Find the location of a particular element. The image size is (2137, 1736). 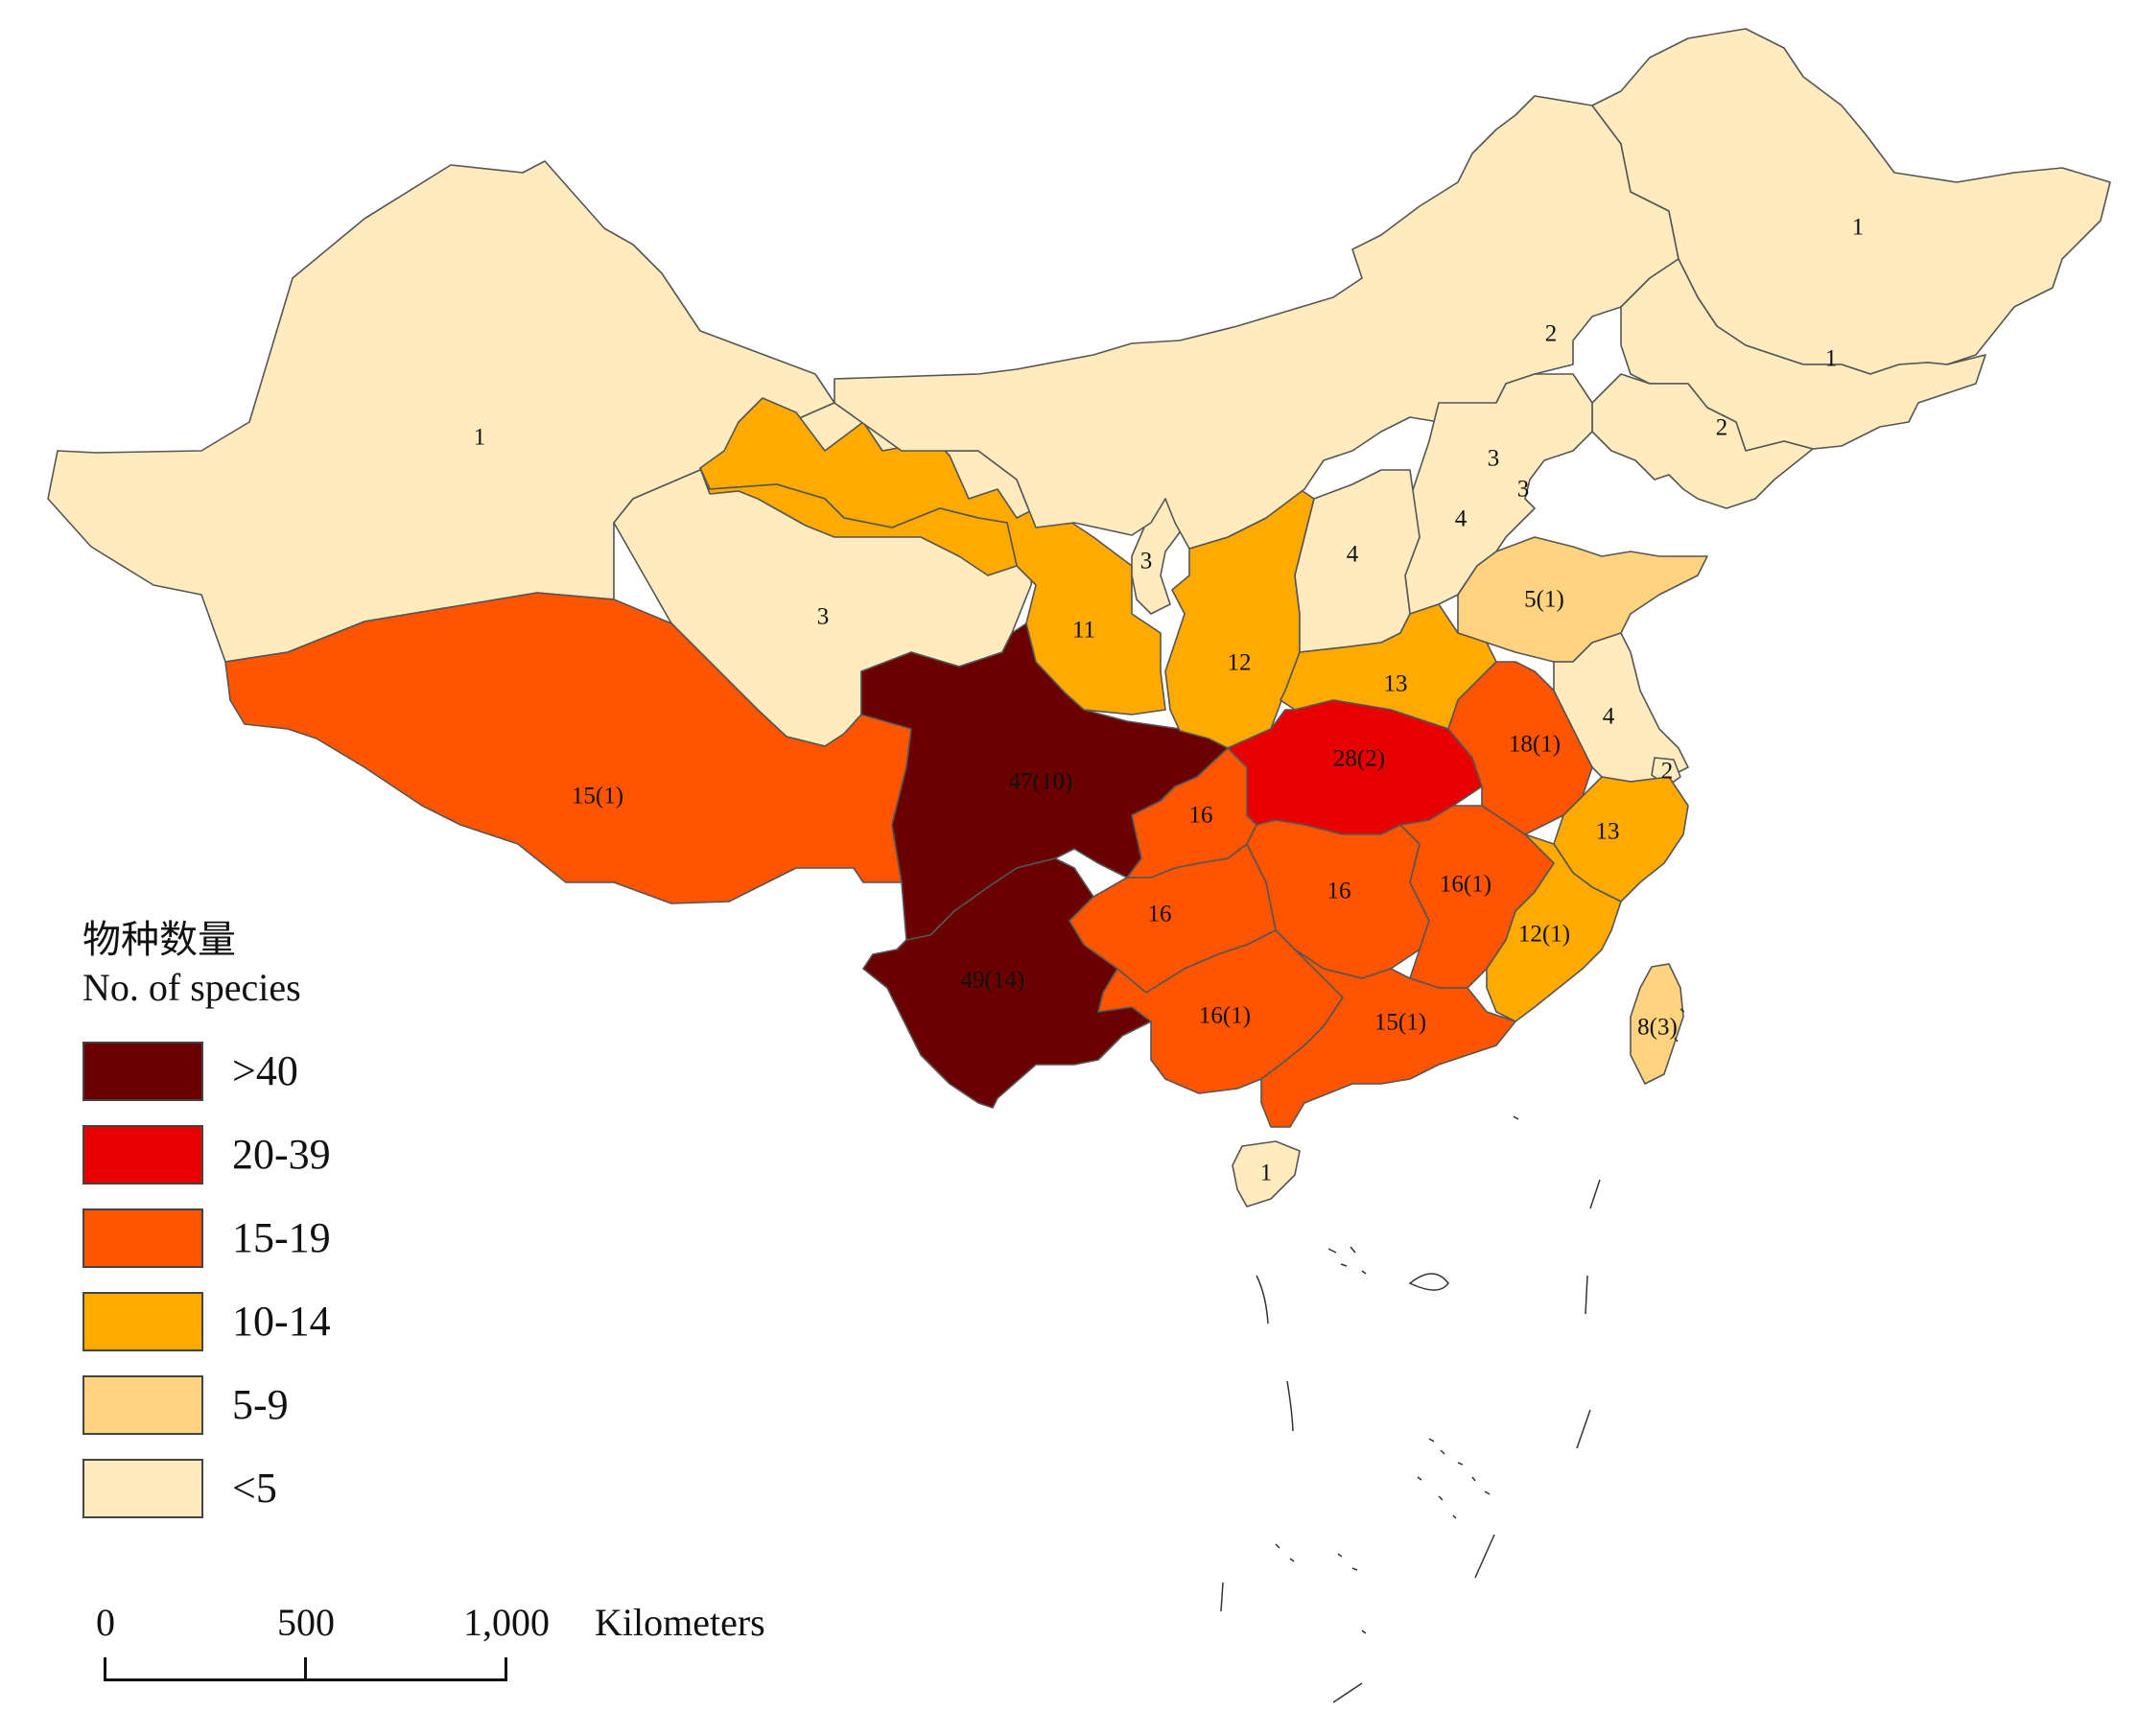

province-label-gansu: 11 is located at coordinates (1083, 631).